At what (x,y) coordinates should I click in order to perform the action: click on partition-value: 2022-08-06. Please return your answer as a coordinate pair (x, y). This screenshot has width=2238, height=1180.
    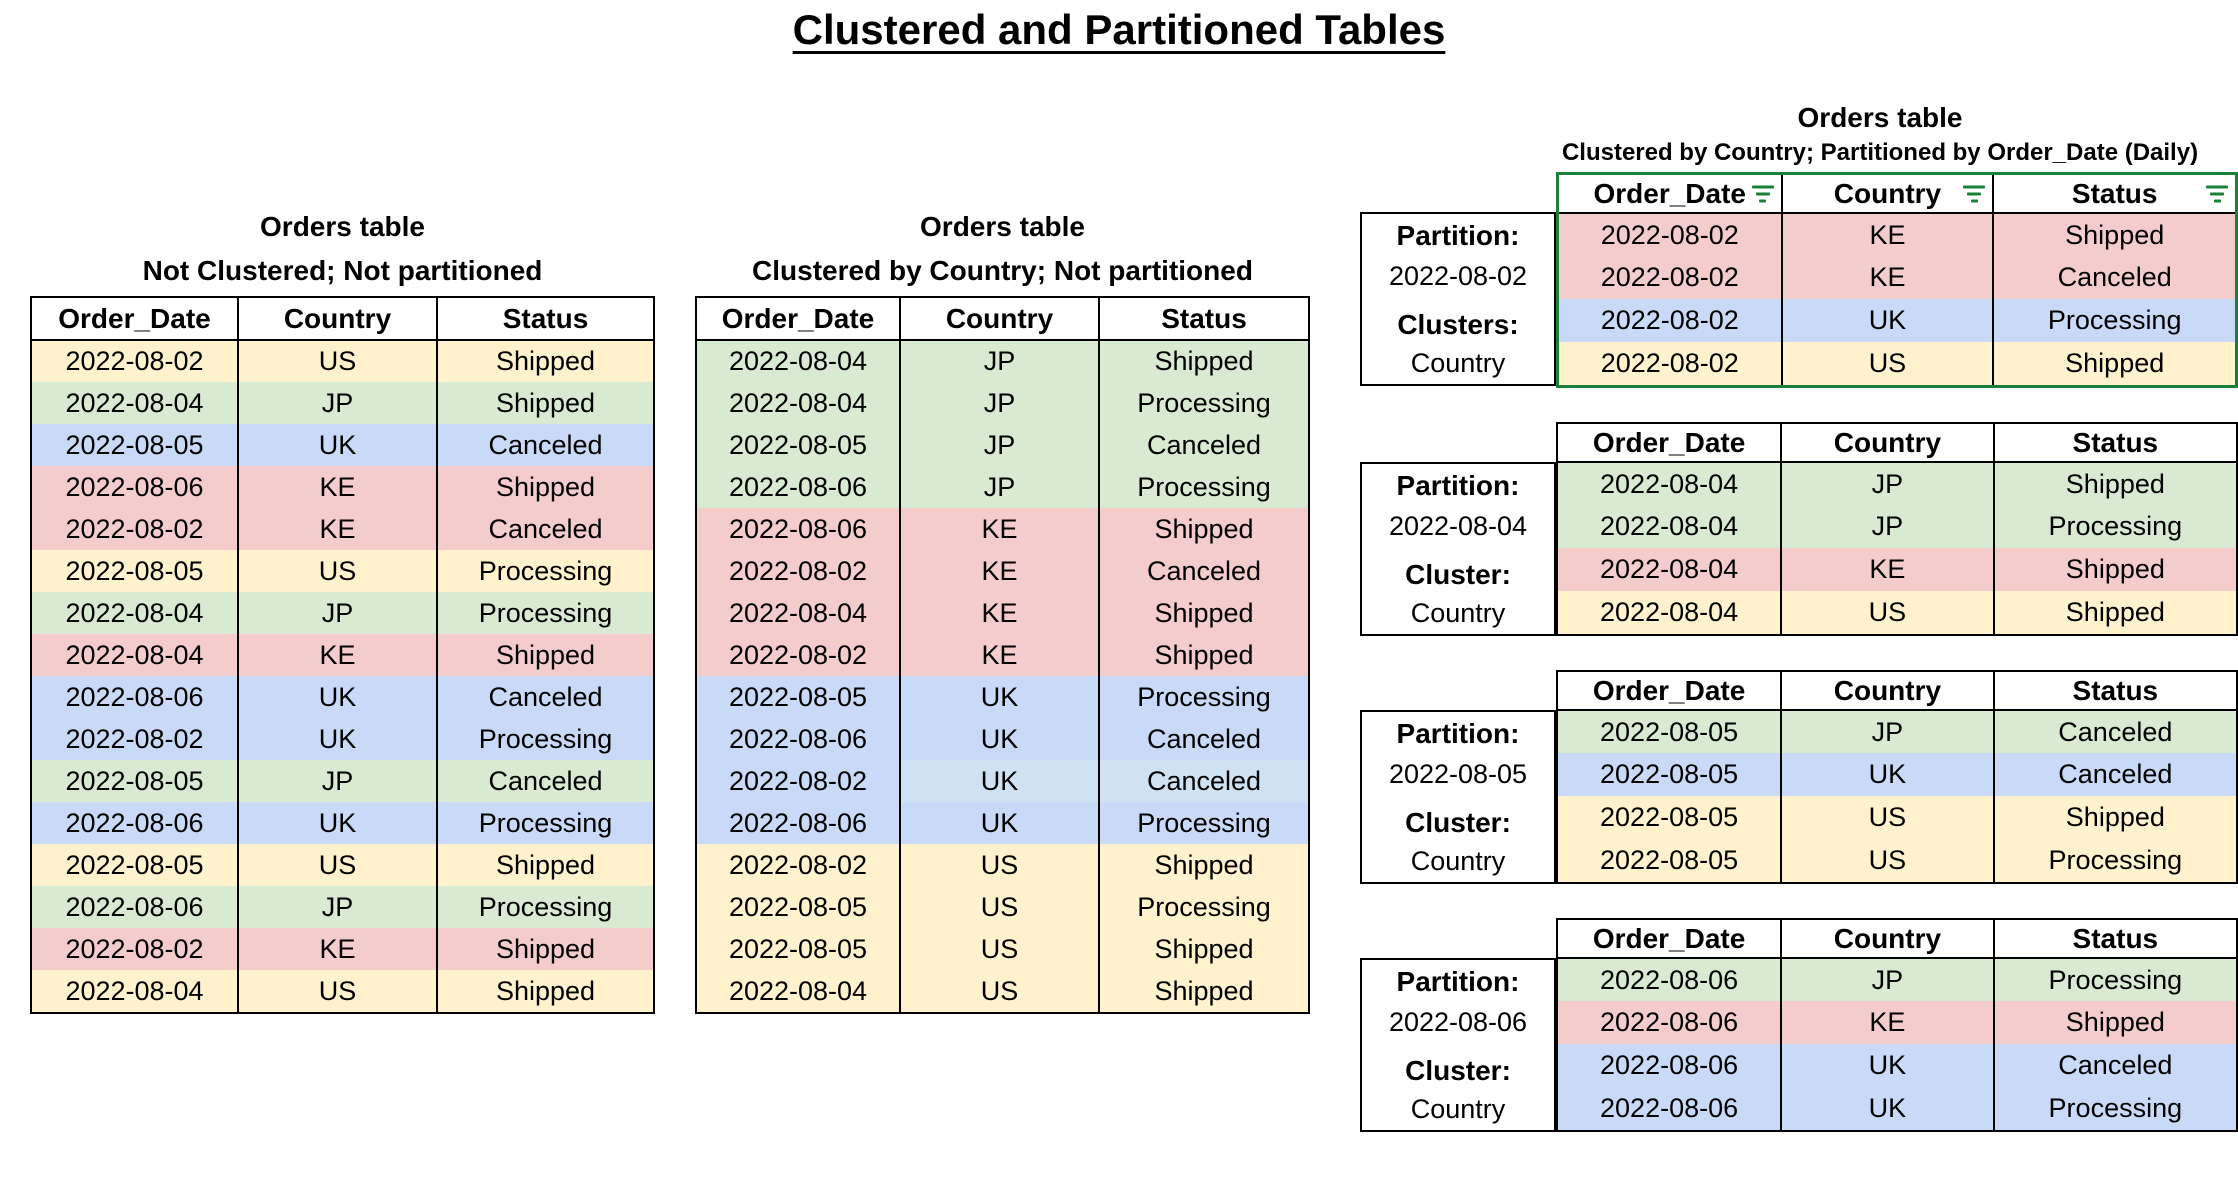
    Looking at the image, I should click on (1458, 1022).